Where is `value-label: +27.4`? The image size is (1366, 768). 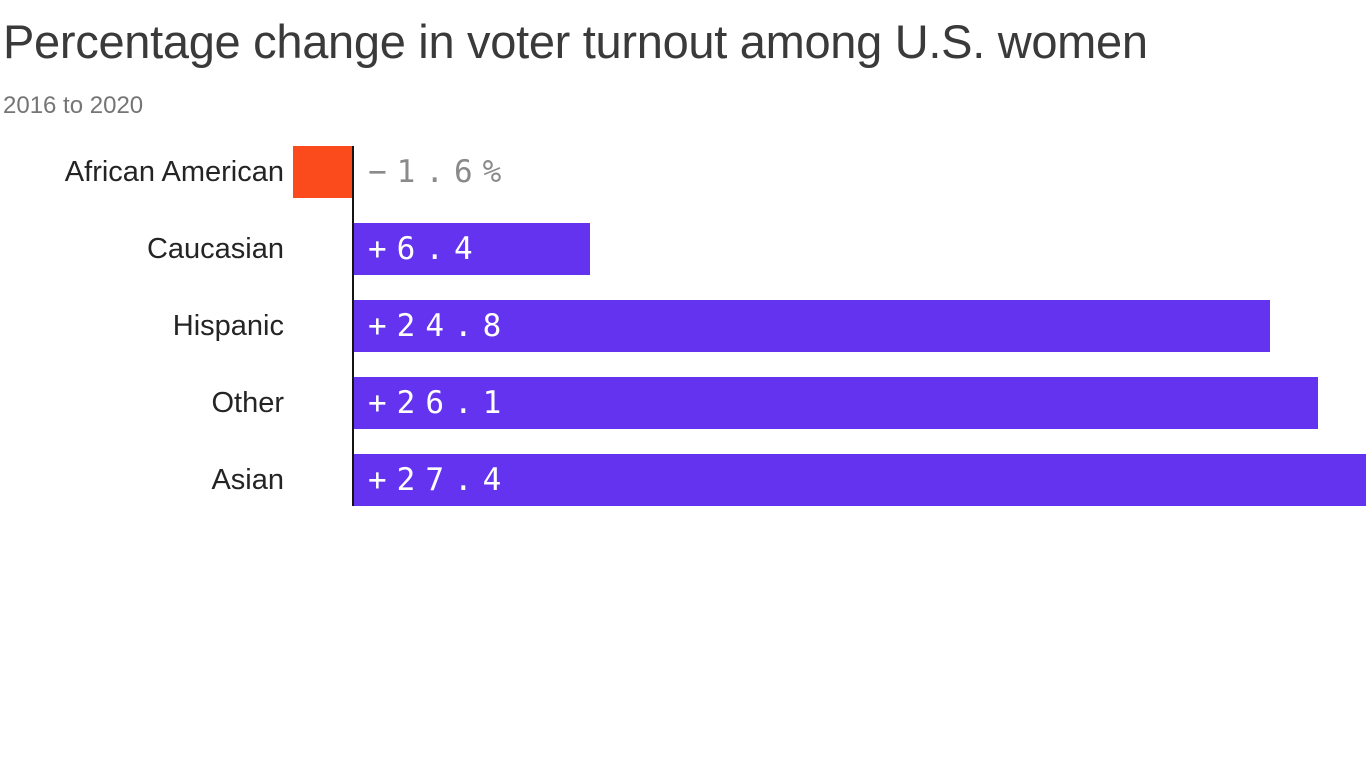 value-label: +27.4 is located at coordinates (440, 480).